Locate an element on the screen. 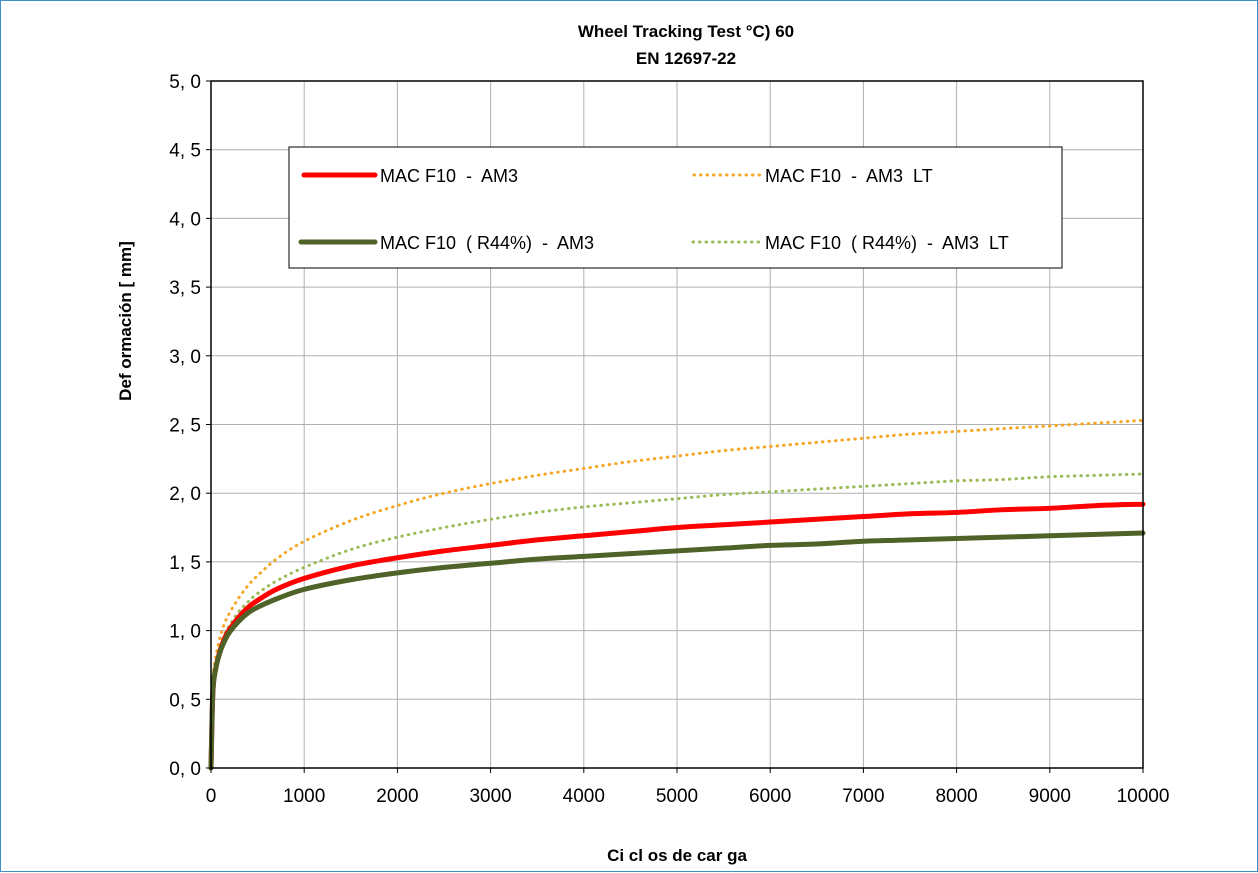  x-tick-label: 10000 is located at coordinates (1143, 796).